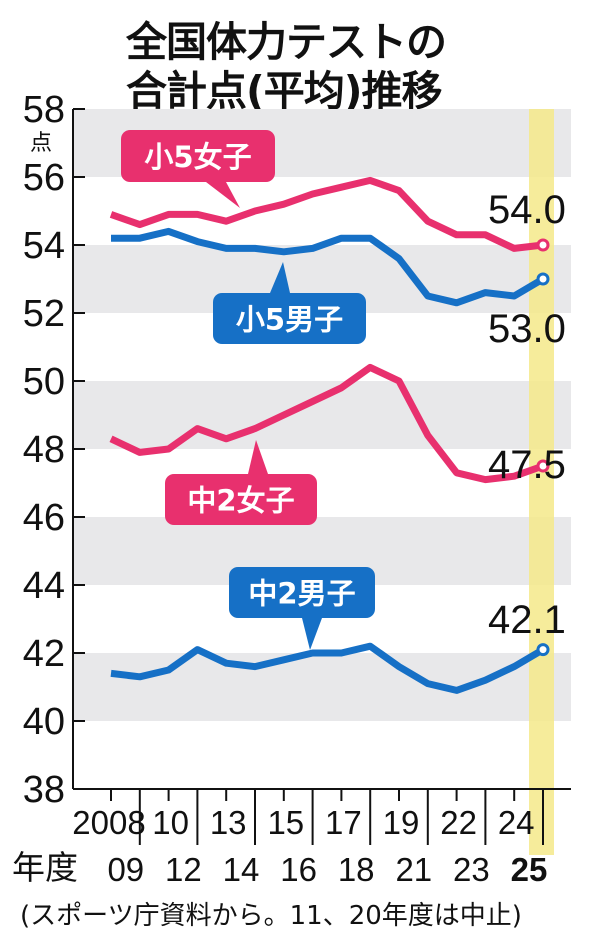 The height and width of the screenshot is (942, 600). Describe the element at coordinates (527, 465) in the screenshot. I see `end-value-label: 47.5` at that location.